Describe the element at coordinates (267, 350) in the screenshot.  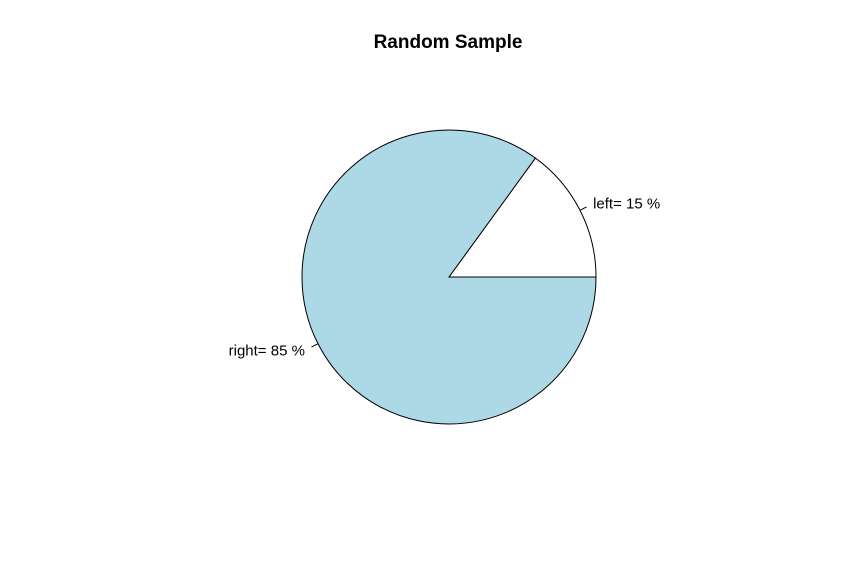
I see `pie-label-1: right= 85 %` at that location.